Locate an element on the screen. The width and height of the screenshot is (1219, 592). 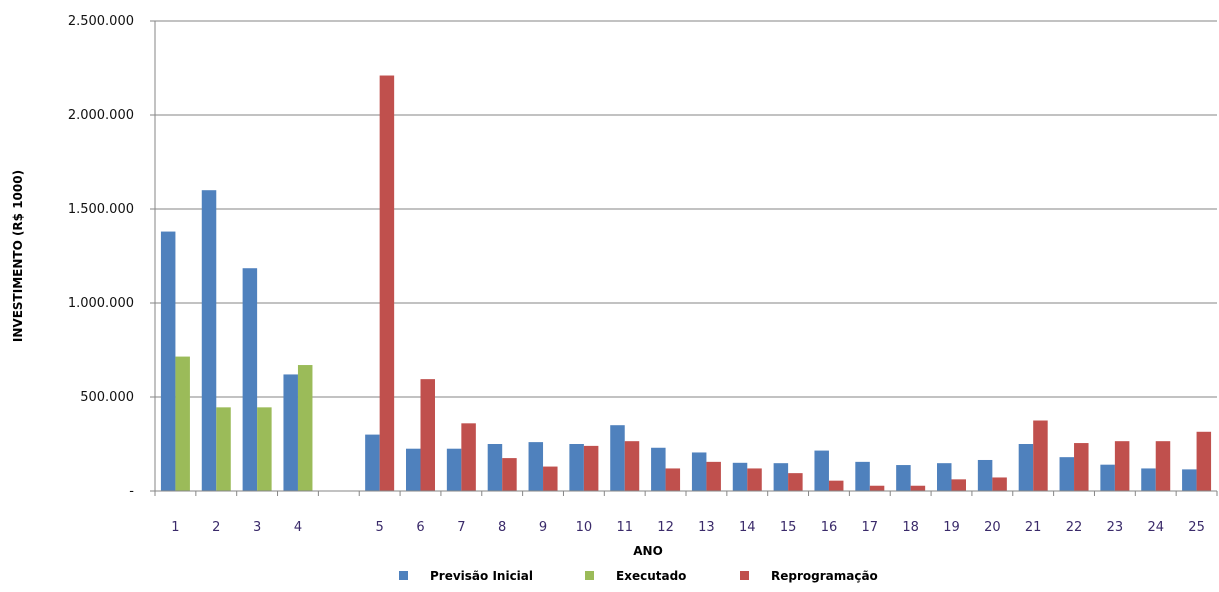
x-tick-label: 4 is located at coordinates (298, 527).